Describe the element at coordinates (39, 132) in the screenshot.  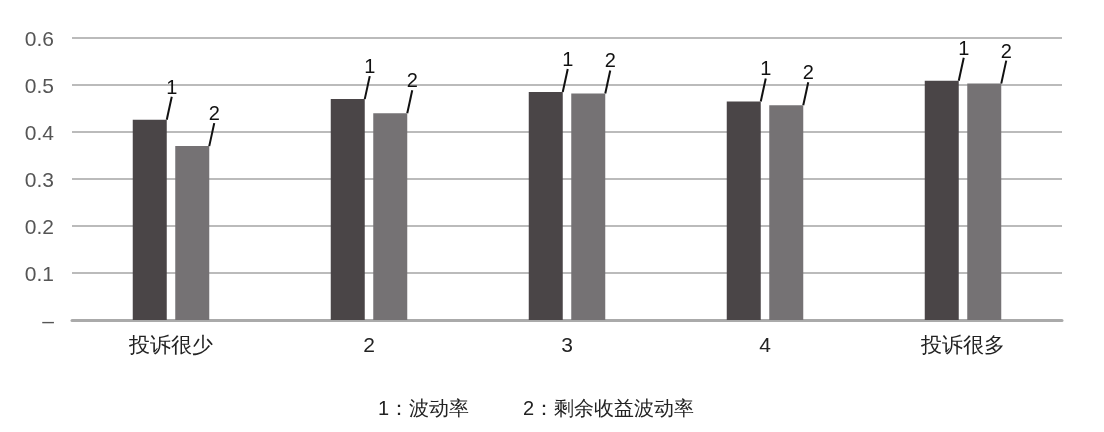
I see `y-tick-label: 0.4` at that location.